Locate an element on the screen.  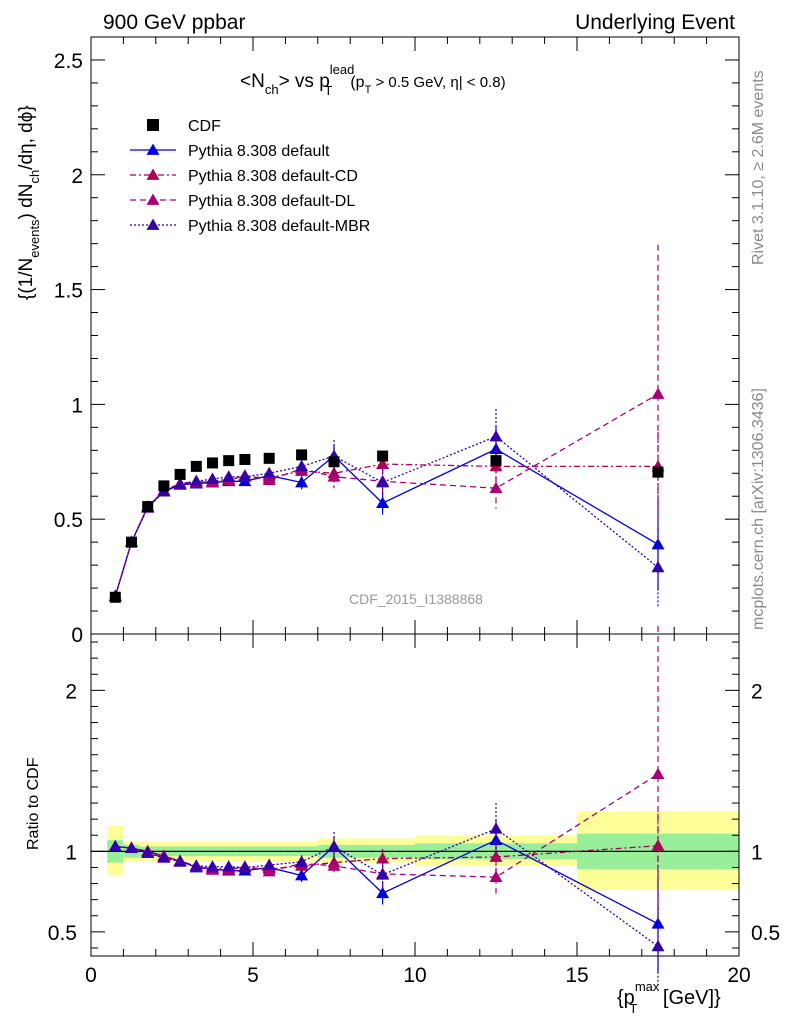
mcplots-label: mcplots.cern.ch [arXiv:1306.3436] is located at coordinates (758, 509).